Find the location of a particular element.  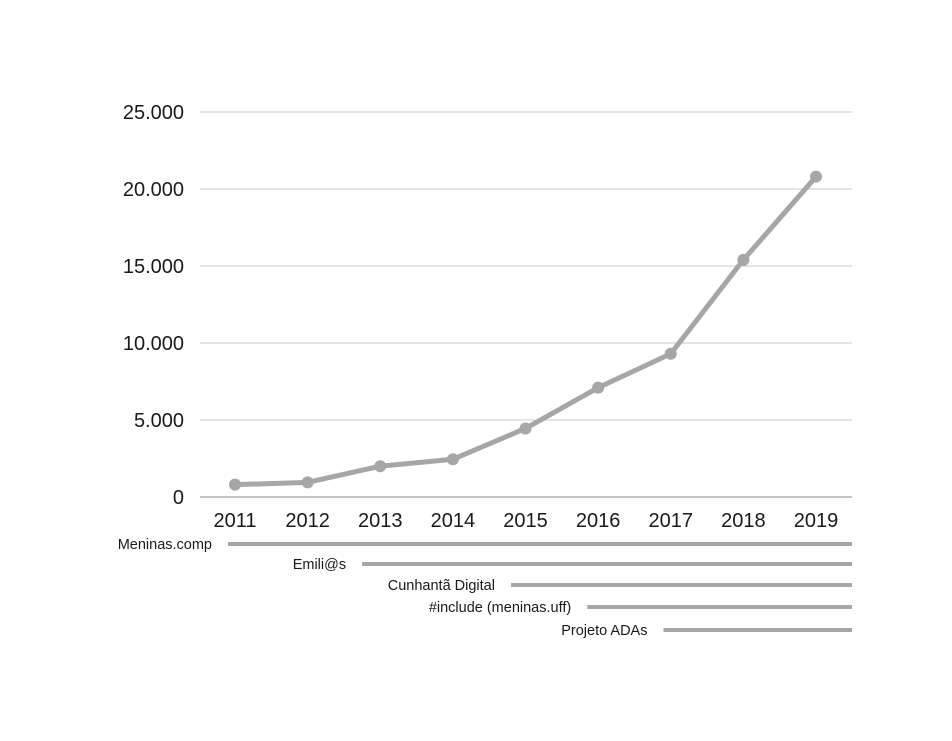

timeline-label: Projeto ADAs is located at coordinates (604, 631).